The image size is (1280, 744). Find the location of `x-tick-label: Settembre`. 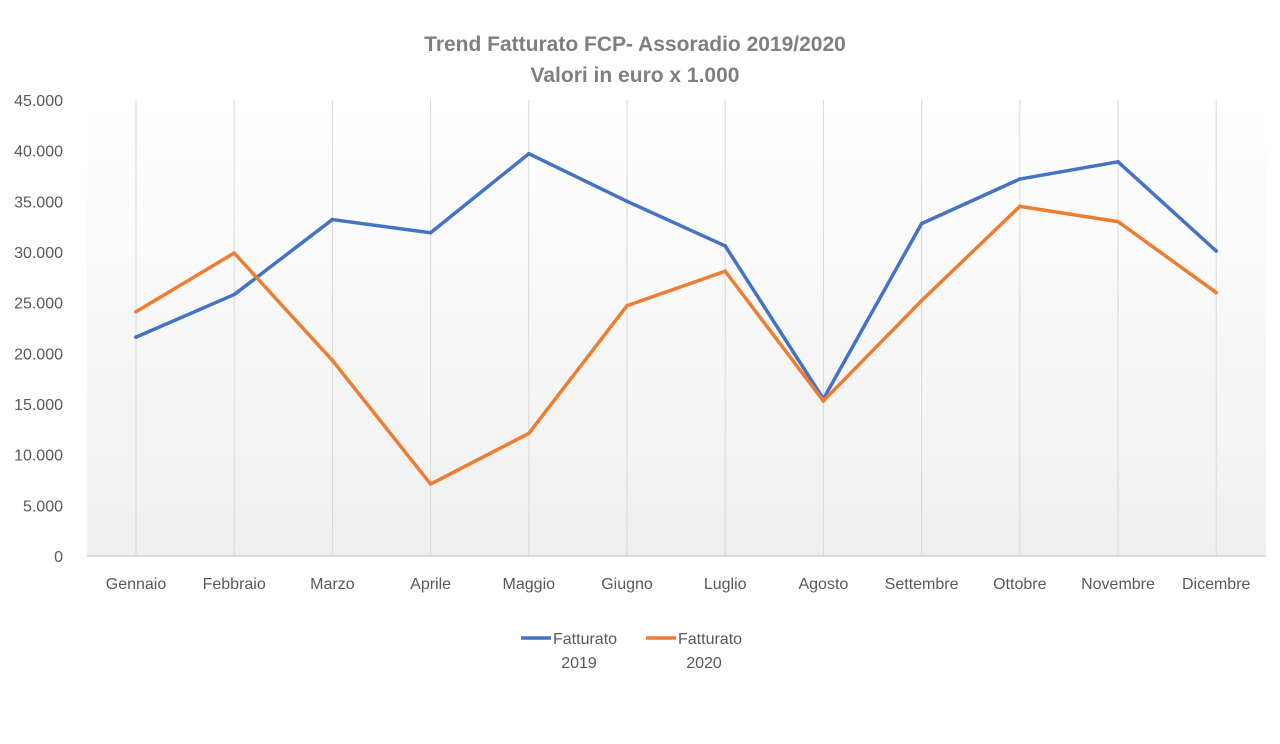

x-tick-label: Settembre is located at coordinates (922, 584).